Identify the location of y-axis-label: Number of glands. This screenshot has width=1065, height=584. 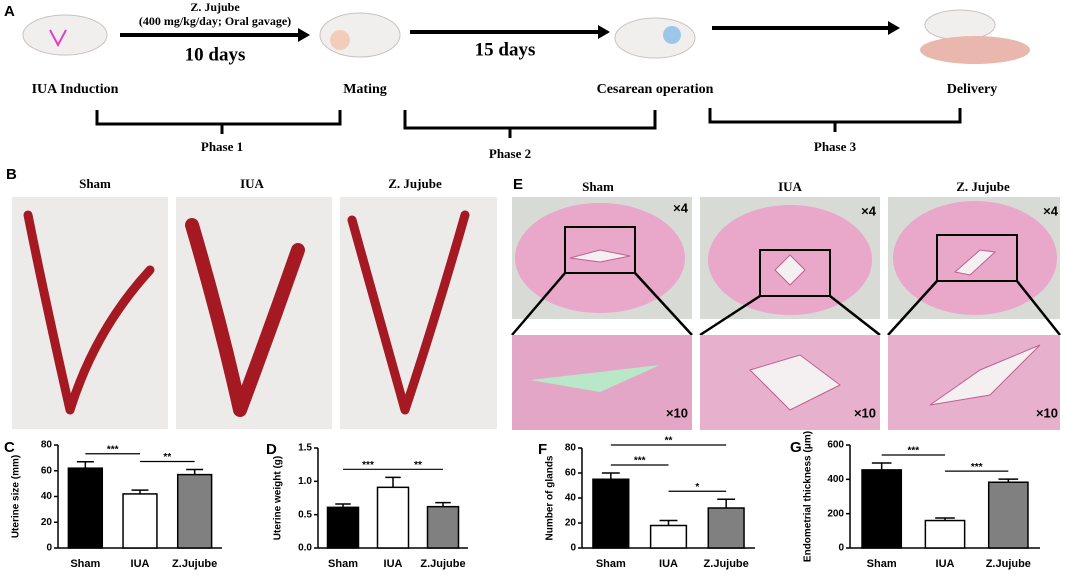
(550, 497).